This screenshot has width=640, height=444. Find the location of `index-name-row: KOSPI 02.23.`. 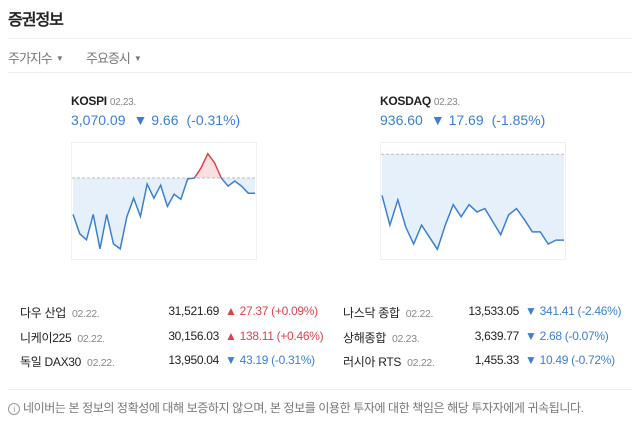

index-name-row: KOSPI 02.23. is located at coordinates (159, 101).